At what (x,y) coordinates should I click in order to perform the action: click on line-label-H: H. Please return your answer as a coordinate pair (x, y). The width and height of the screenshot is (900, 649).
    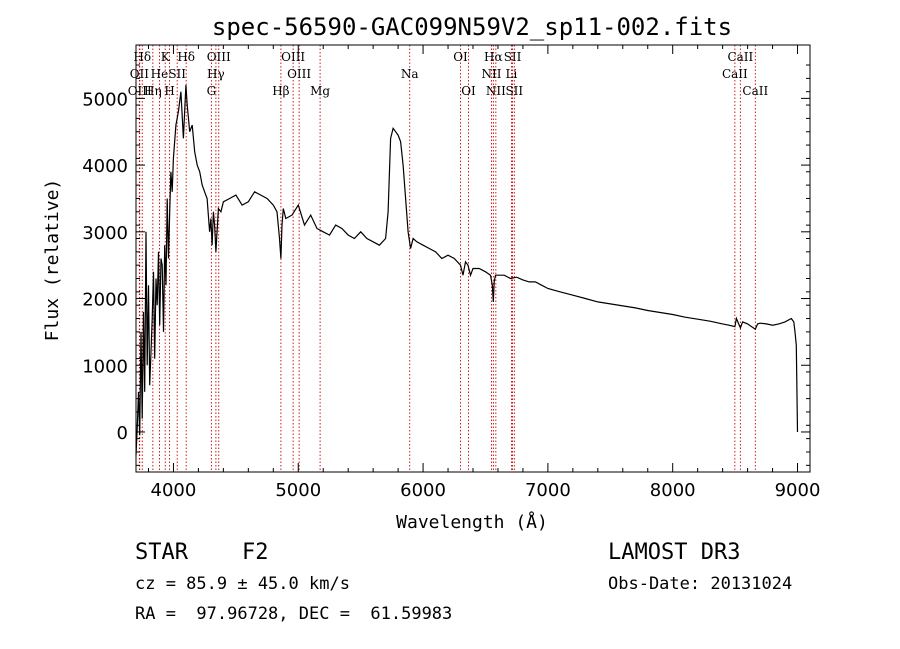
    Looking at the image, I should click on (169, 91).